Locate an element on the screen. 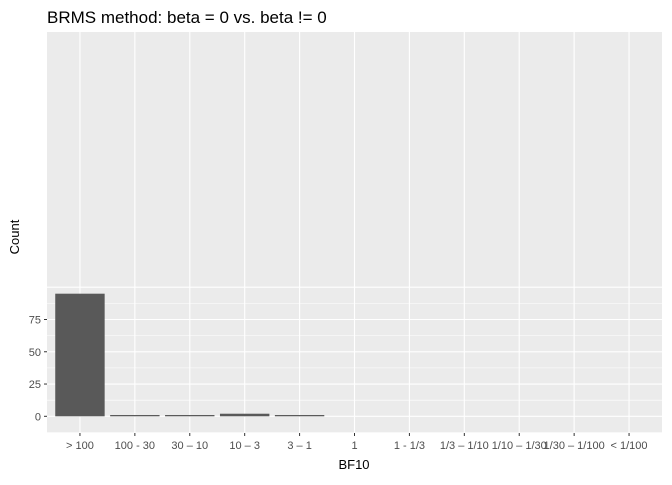 Image resolution: width=672 pixels, height=485 pixels. x-tick-label: 3 – 1 is located at coordinates (299, 446).